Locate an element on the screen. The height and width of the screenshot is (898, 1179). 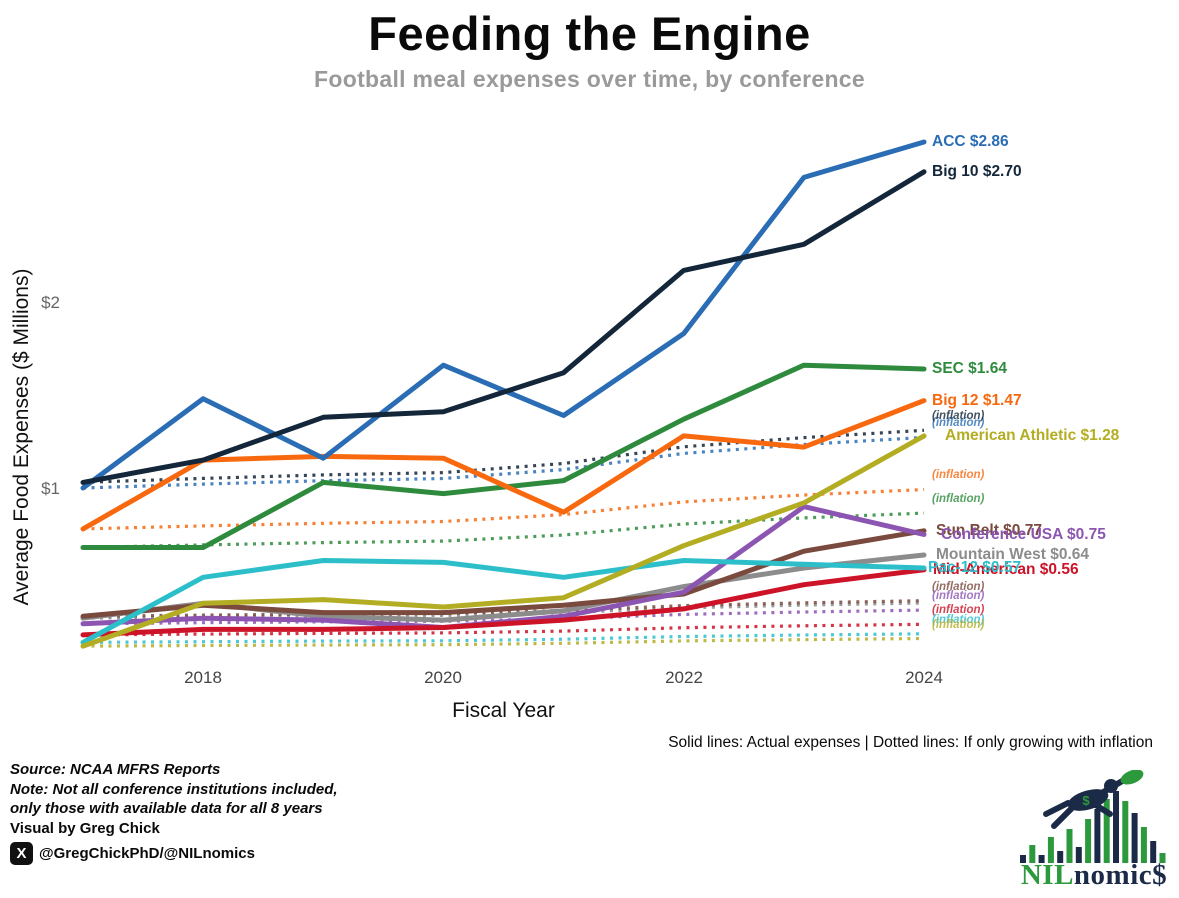
nilnomics-logo-graphic: $ is located at coordinates (1093, 816).